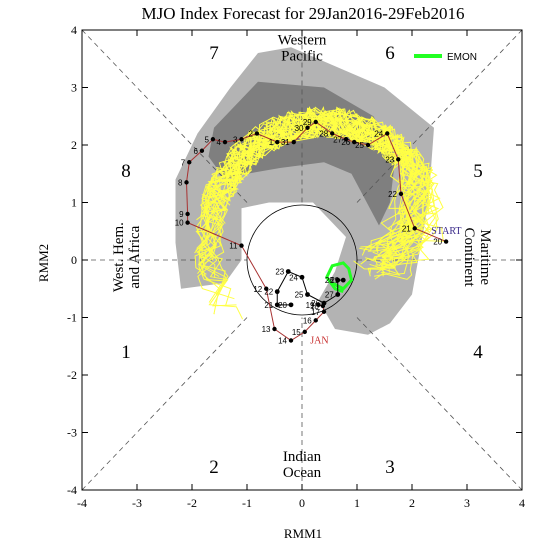 The height and width of the screenshot is (547, 547). What do you see at coordinates (406, 228) in the screenshot?
I see `observed-day-label: 21` at bounding box center [406, 228].